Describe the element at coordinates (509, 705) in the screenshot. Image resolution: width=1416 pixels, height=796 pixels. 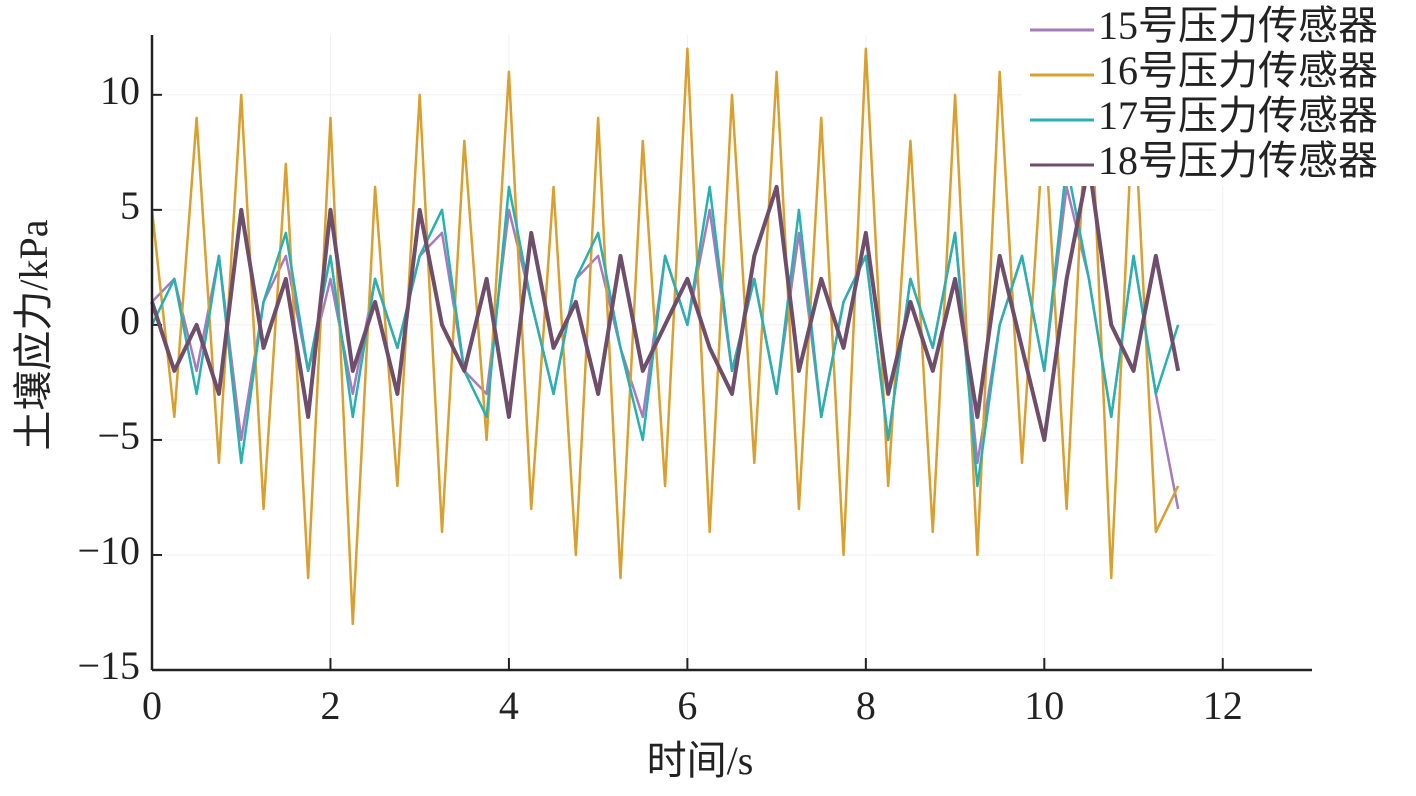
I see `x-tick-label: 4` at that location.